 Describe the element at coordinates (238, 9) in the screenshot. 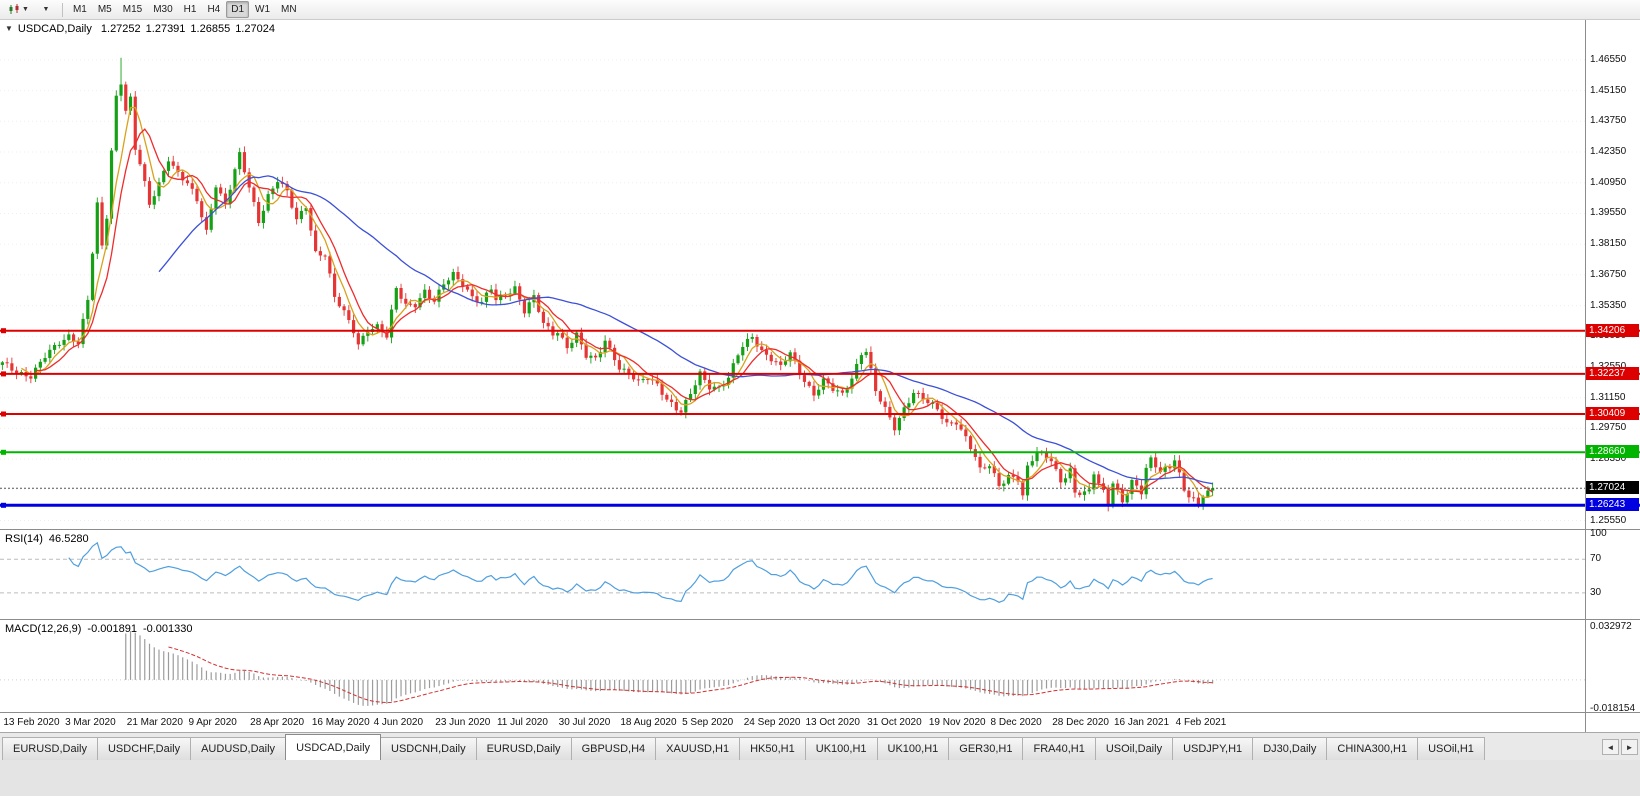

I see `timeframe-button-d1: D1` at that location.